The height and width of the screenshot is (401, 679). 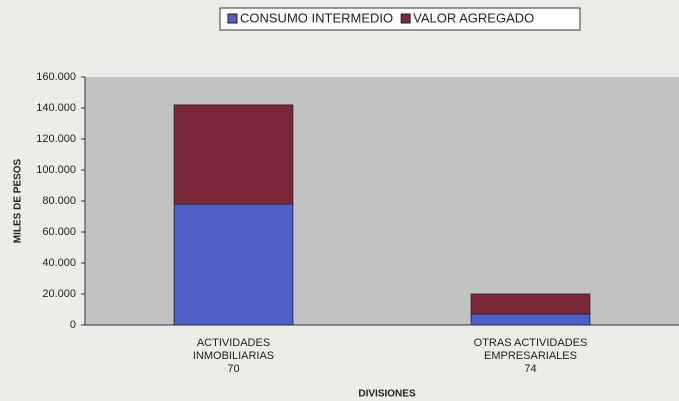 I want to click on x-tick-label: 70, so click(x=233, y=369).